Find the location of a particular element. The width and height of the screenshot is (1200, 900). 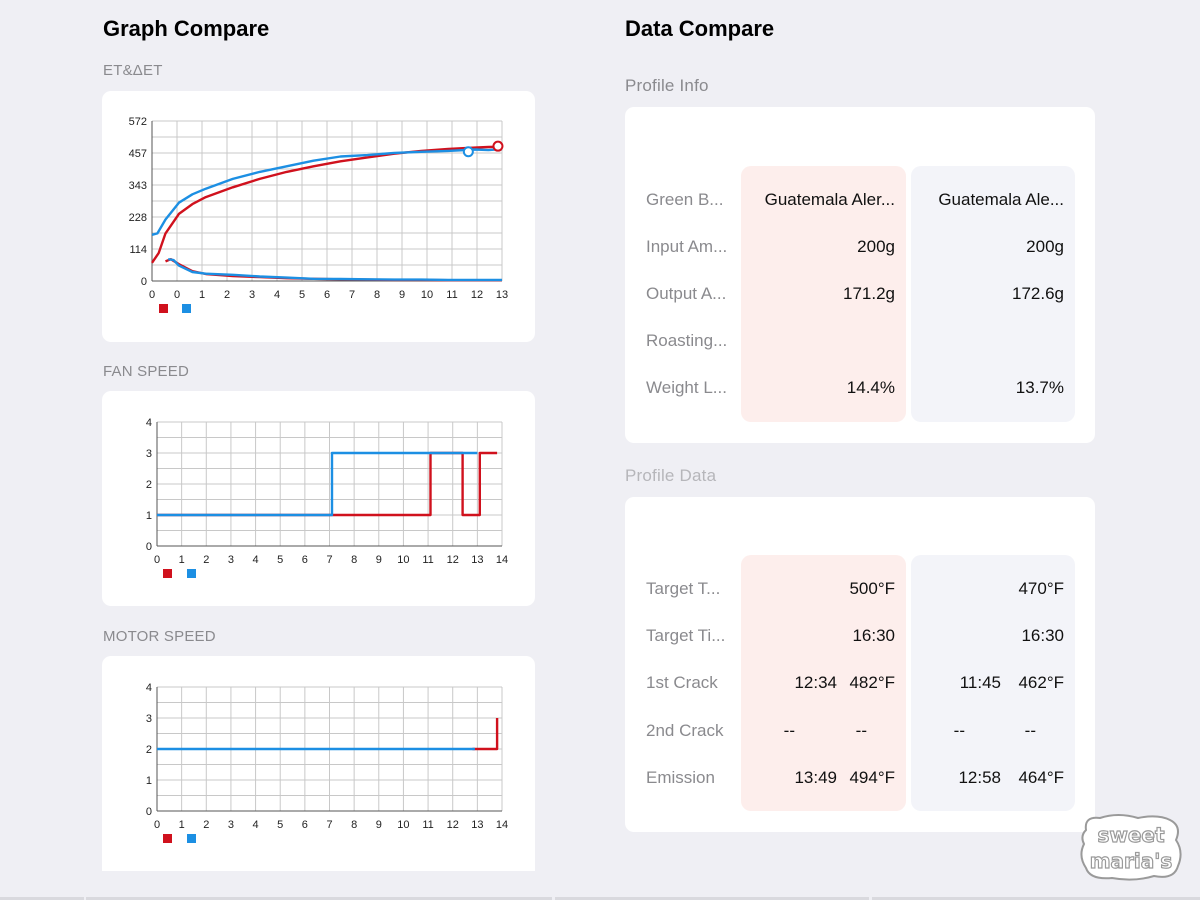

motor-speed-card: 0 1 2 3 4 0 1 2 3 4 5 6 7 8 9 10 11 12 13 14 is located at coordinates (318, 763).